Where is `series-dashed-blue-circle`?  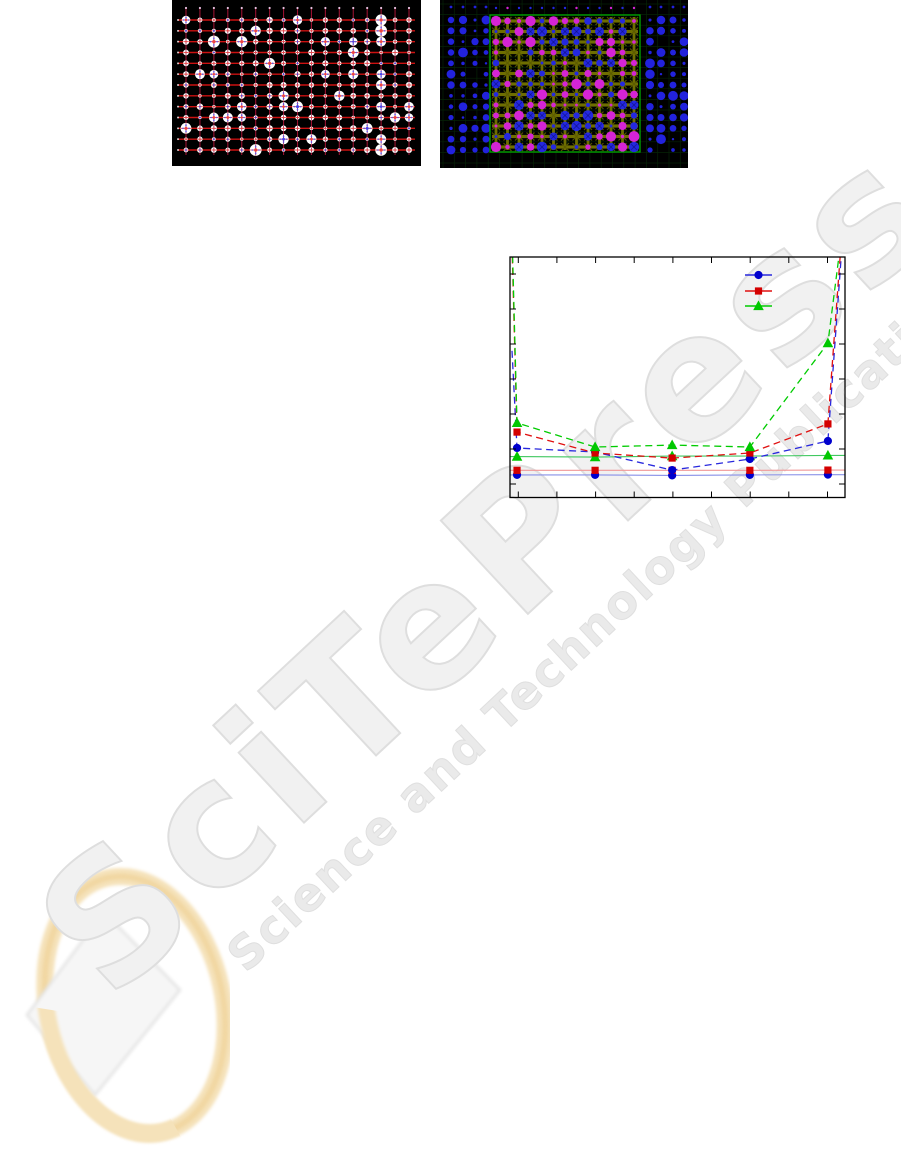
series-dashed-blue-circle is located at coordinates (676, 367).